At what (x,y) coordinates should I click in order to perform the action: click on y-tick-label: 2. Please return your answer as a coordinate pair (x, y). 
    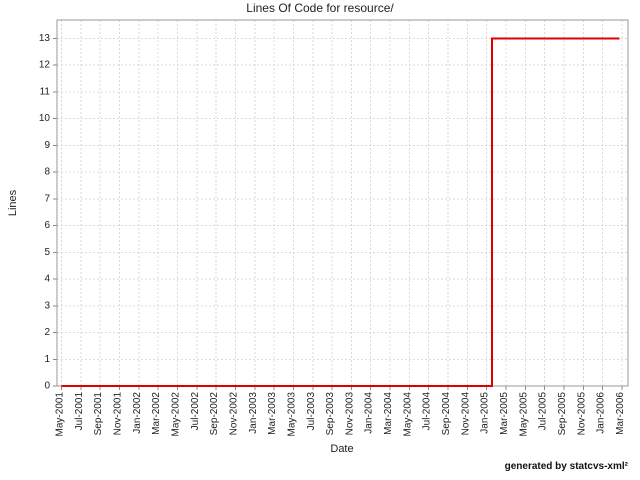
    Looking at the image, I should click on (47, 332).